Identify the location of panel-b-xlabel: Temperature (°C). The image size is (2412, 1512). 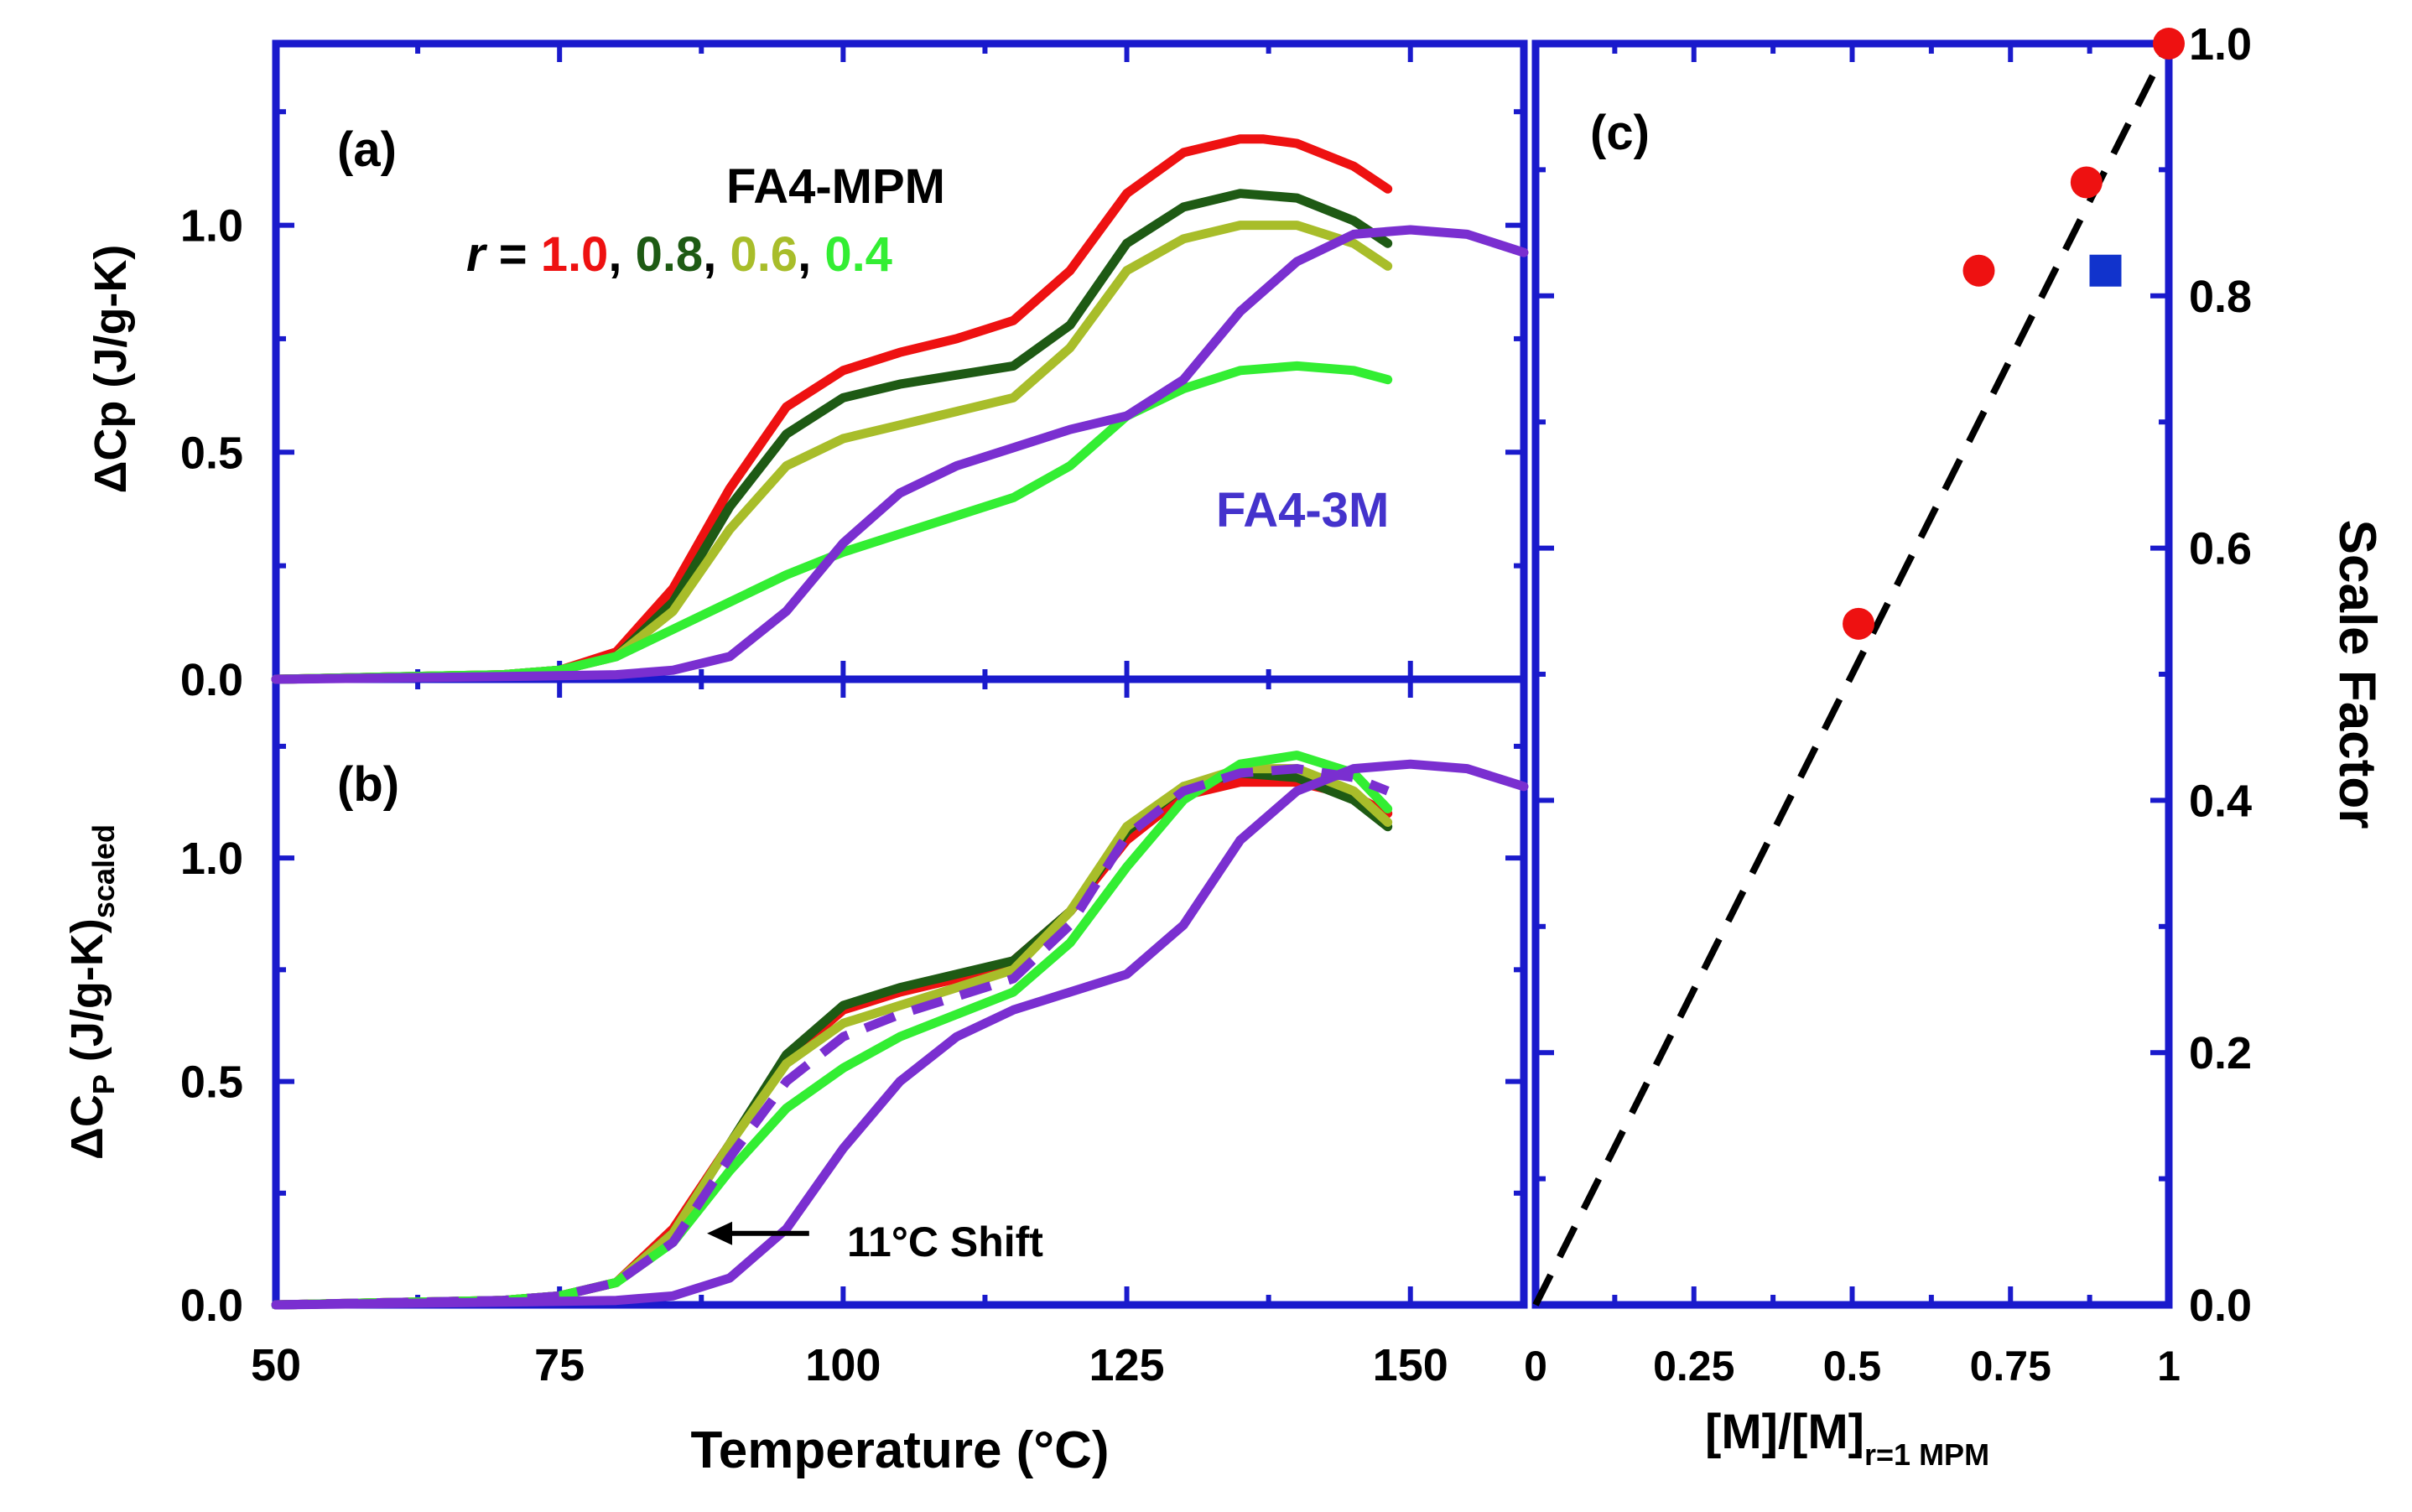
(900, 1450).